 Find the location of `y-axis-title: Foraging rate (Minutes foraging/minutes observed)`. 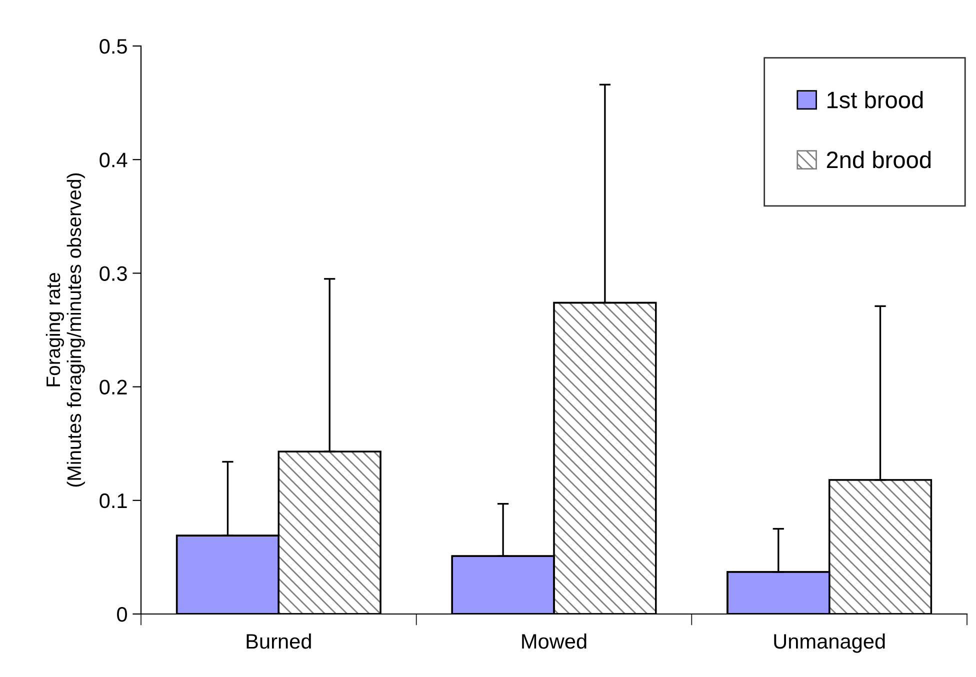

y-axis-title: Foraging rate (Minutes foraging/minutes observed) is located at coordinates (65, 330).